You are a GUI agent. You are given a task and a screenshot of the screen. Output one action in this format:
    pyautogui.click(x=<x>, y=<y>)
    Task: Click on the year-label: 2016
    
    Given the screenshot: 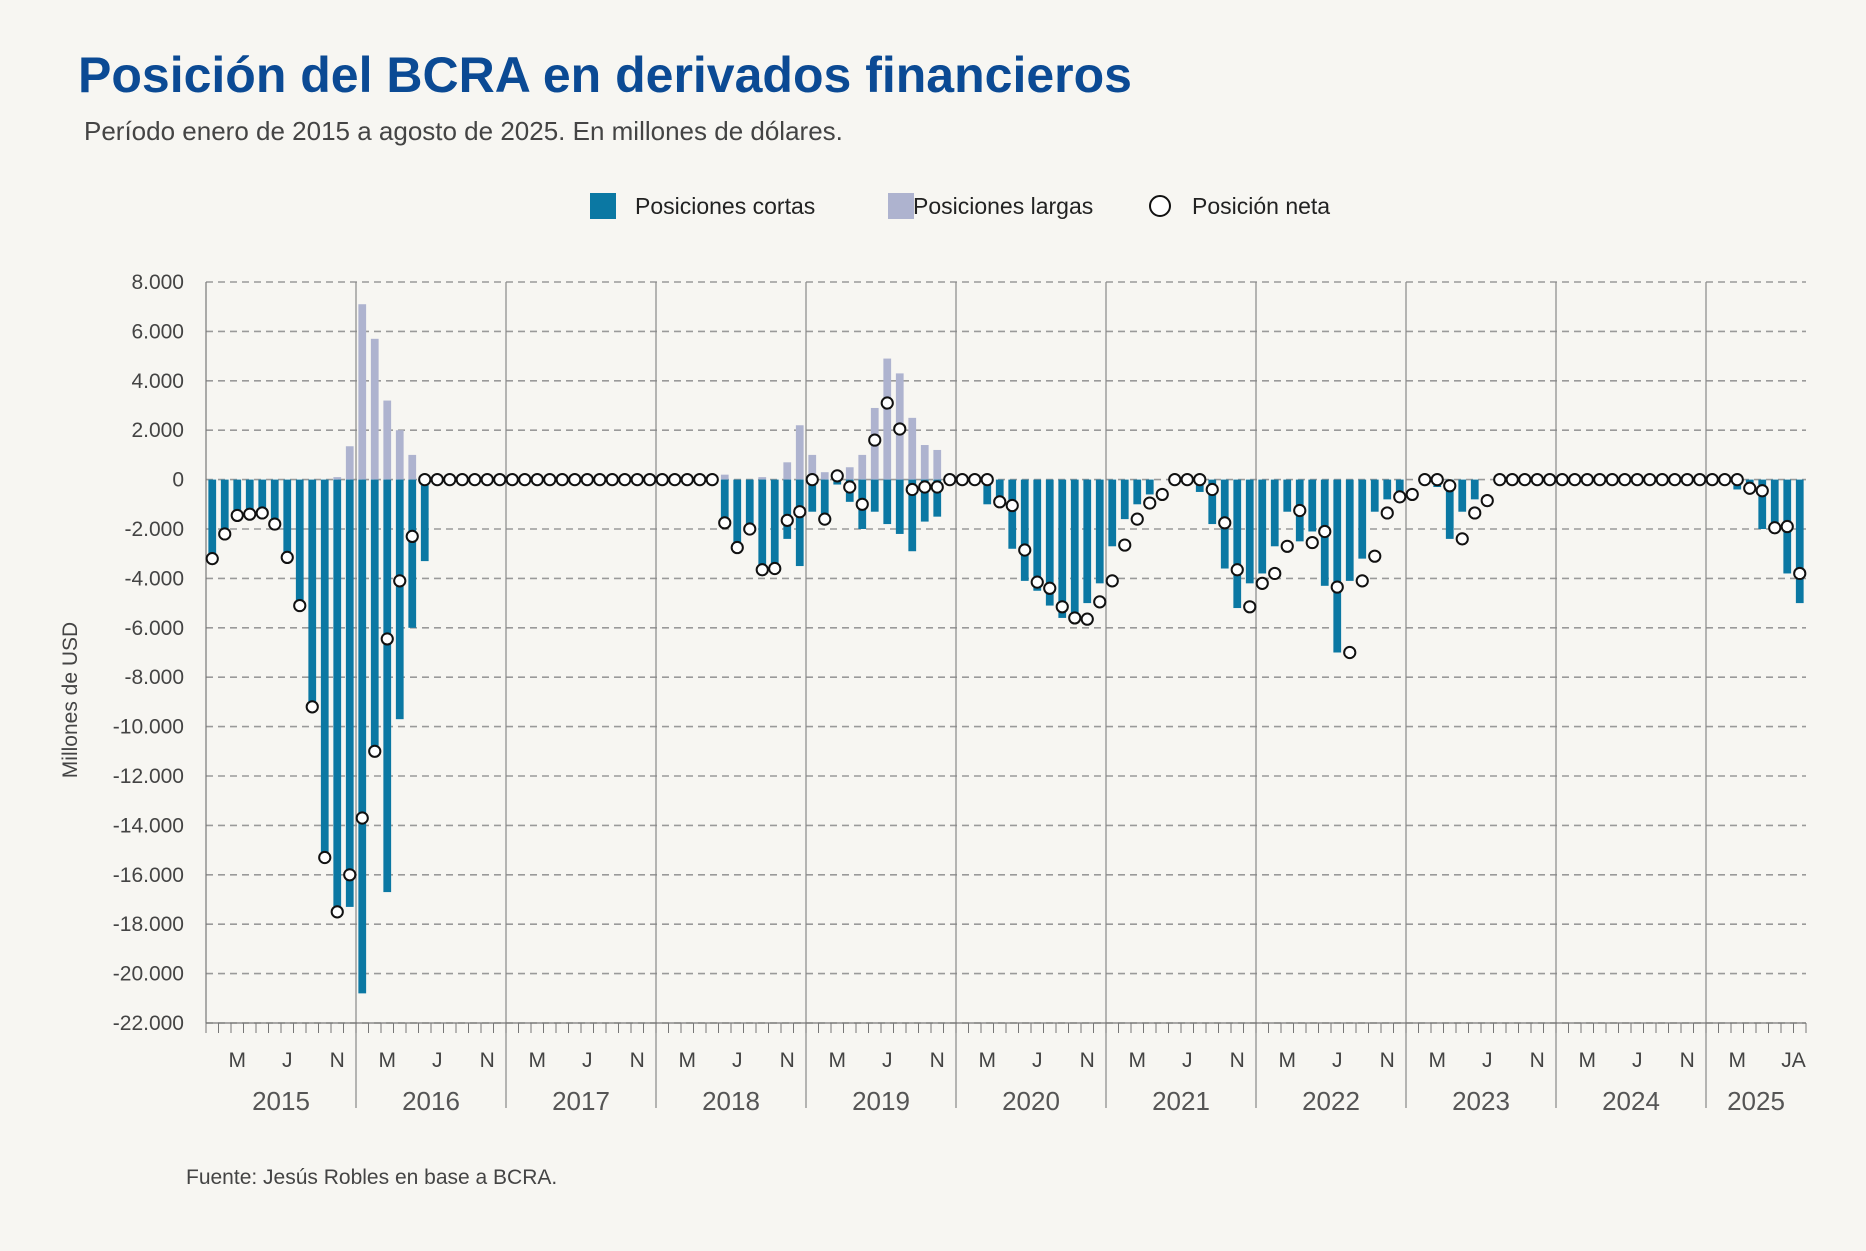 What is the action you would take?
    pyautogui.click(x=431, y=1101)
    